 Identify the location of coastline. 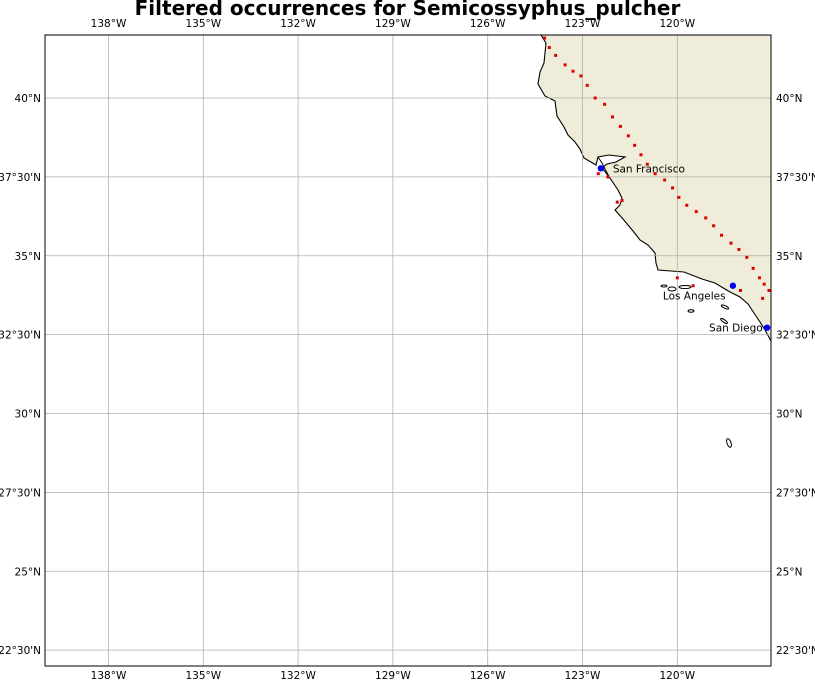
(654, 188).